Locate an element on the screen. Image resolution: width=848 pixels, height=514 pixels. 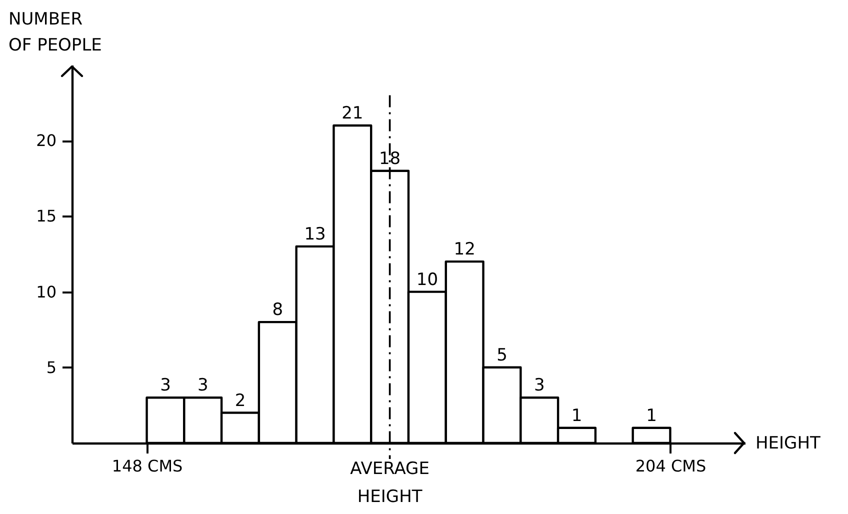
data-label: 12 is located at coordinates (465, 250).